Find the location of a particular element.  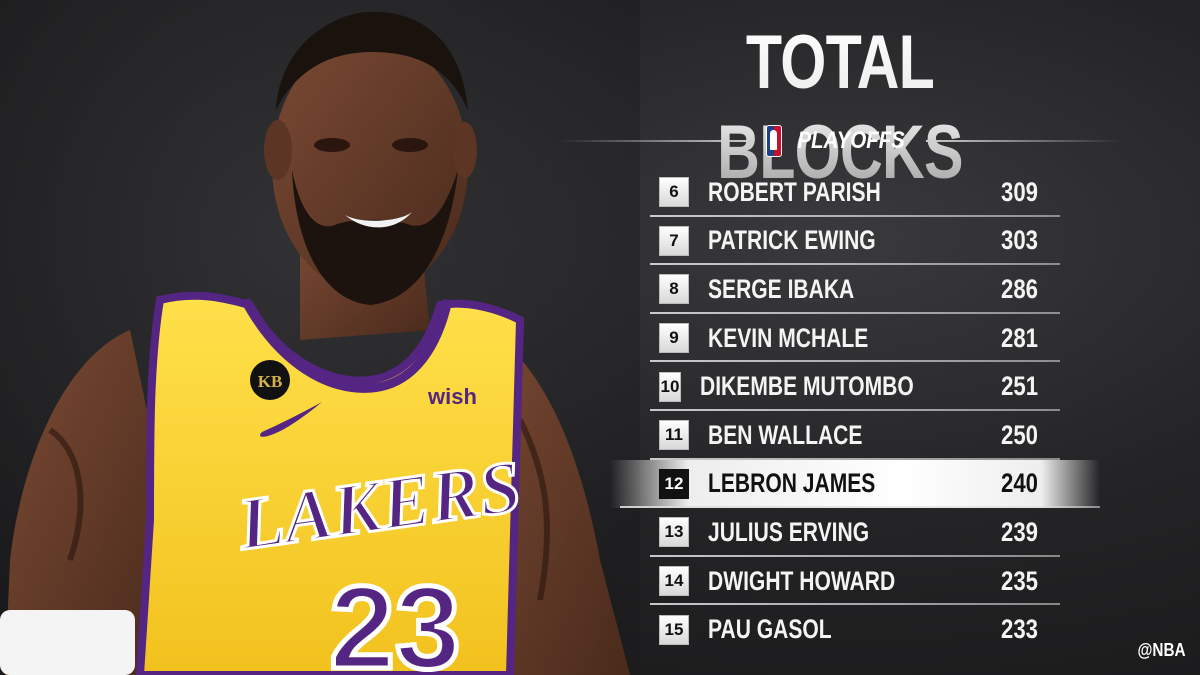

rank-badge: 10 is located at coordinates (670, 386).